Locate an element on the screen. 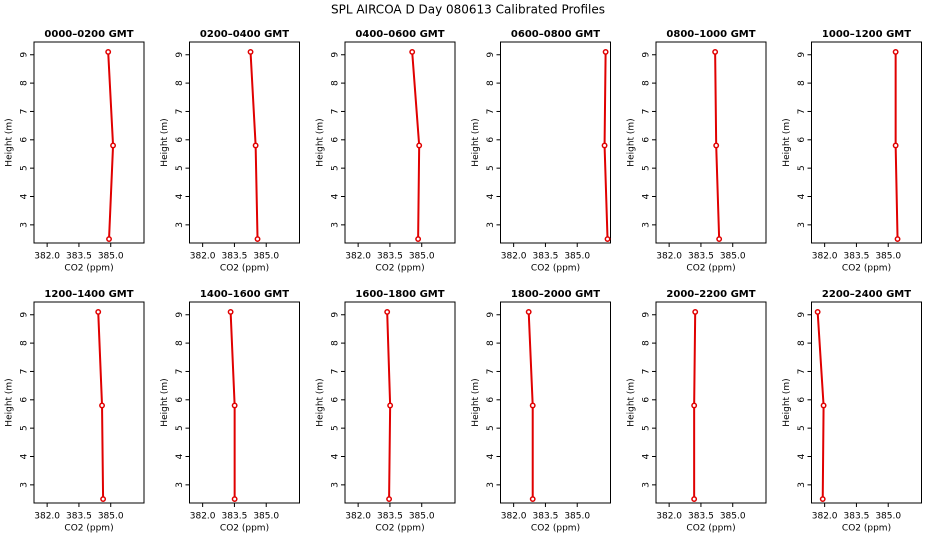  panel-title: 0800–1000 GMT is located at coordinates (710, 34).